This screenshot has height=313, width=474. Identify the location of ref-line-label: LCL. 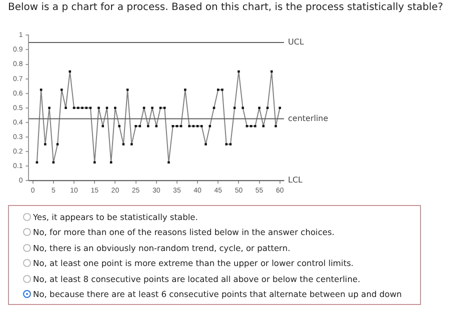
(296, 180).